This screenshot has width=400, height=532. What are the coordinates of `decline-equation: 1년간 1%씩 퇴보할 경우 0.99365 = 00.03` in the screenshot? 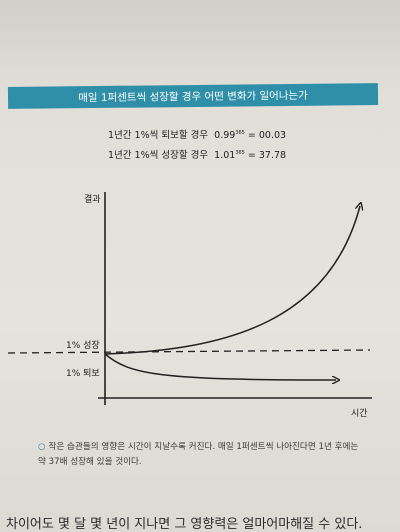 It's located at (197, 134).